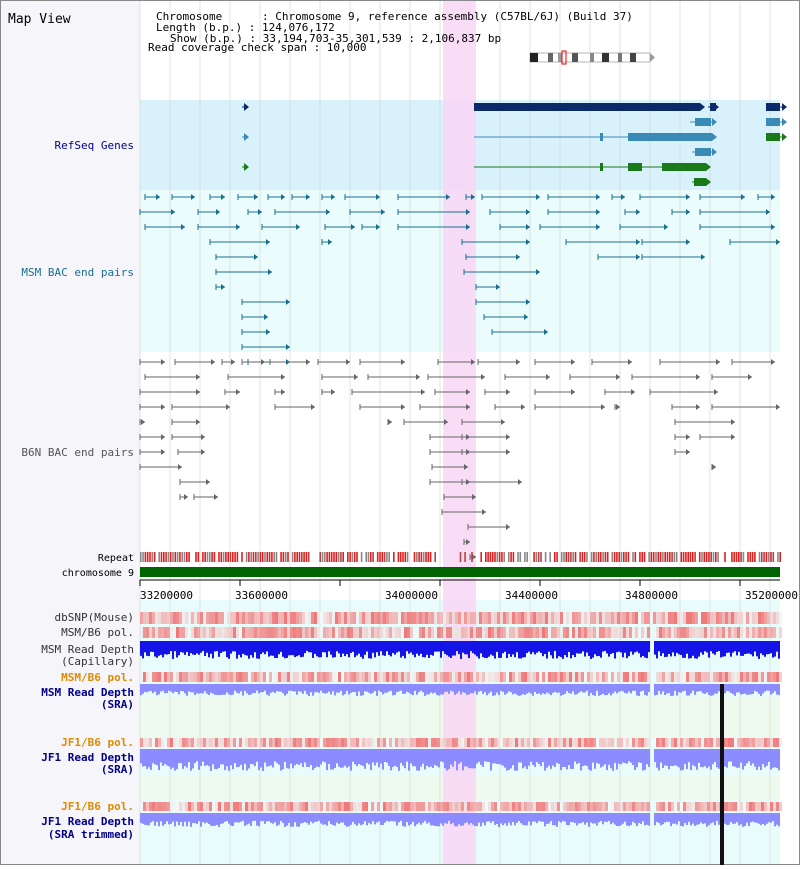 This screenshot has width=800, height=869. I want to click on msm-bac-track-label: MSM BAC end pairs, so click(77, 272).